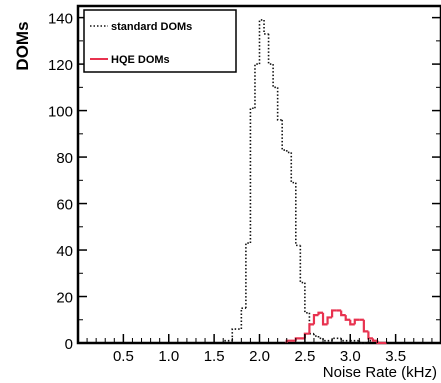 Image resolution: width=441 pixels, height=383 pixels. What do you see at coordinates (380, 372) in the screenshot?
I see `x-axis-label: Noise Rate (kHz)` at bounding box center [380, 372].